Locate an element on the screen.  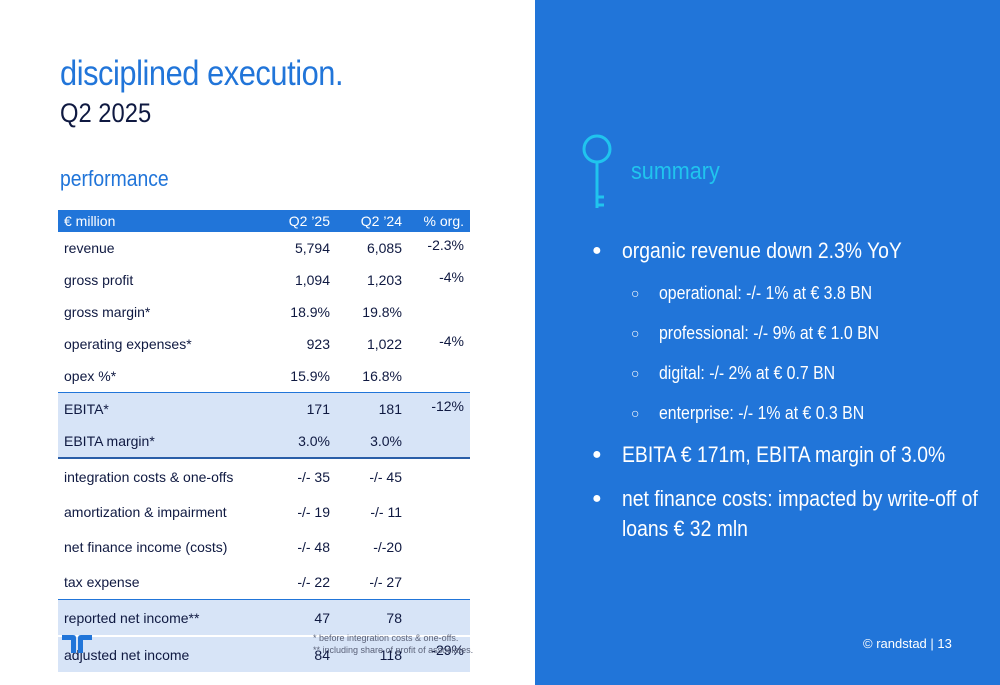
cell-q2-25: 15.9% is located at coordinates (310, 376).